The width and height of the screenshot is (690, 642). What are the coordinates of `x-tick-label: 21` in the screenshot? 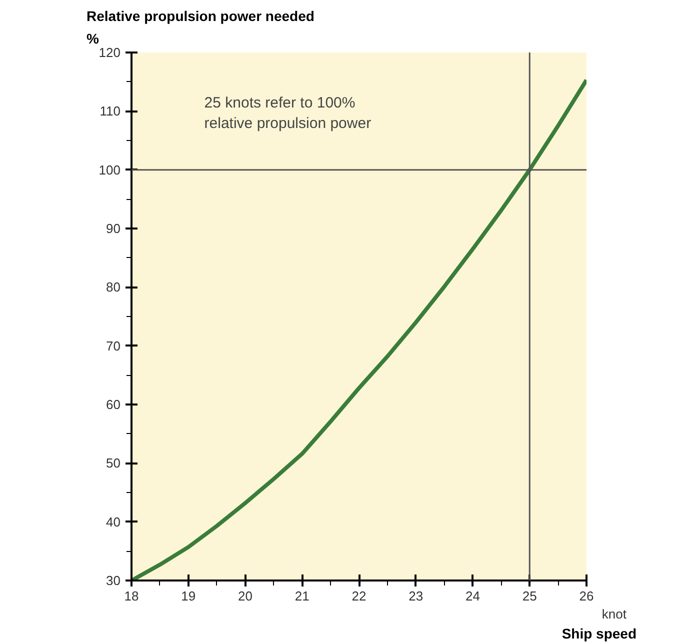 It's located at (302, 596).